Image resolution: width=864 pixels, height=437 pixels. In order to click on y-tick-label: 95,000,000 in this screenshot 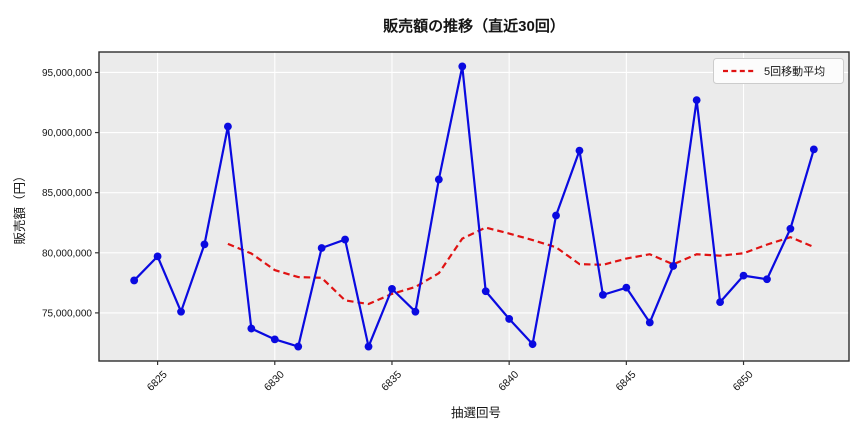, I will do `click(67, 73)`.